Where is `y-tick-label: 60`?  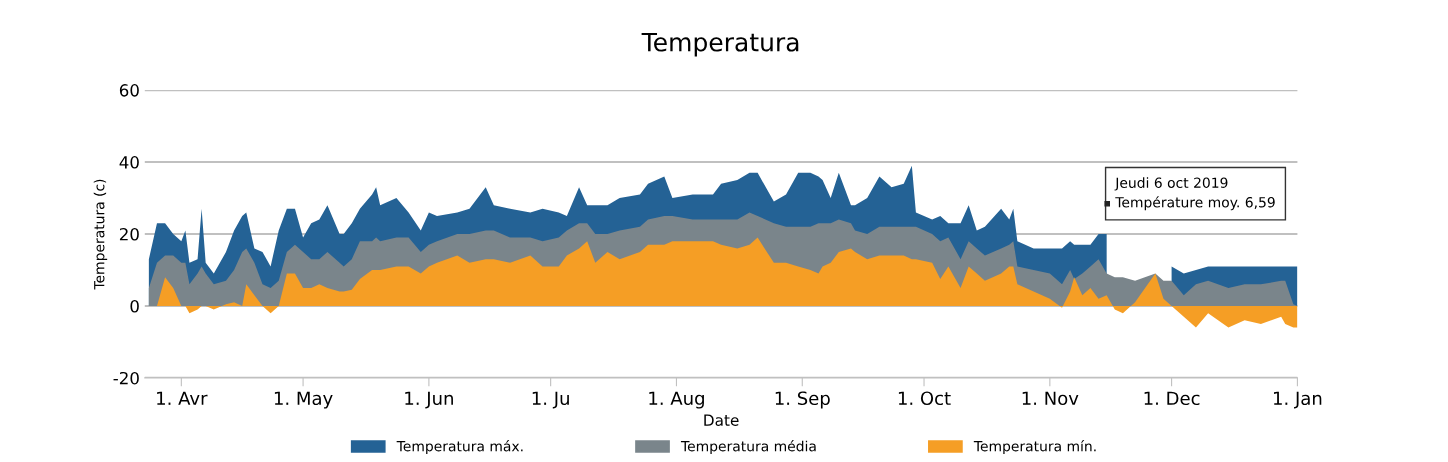
y-tick-label: 60 is located at coordinates (129, 90).